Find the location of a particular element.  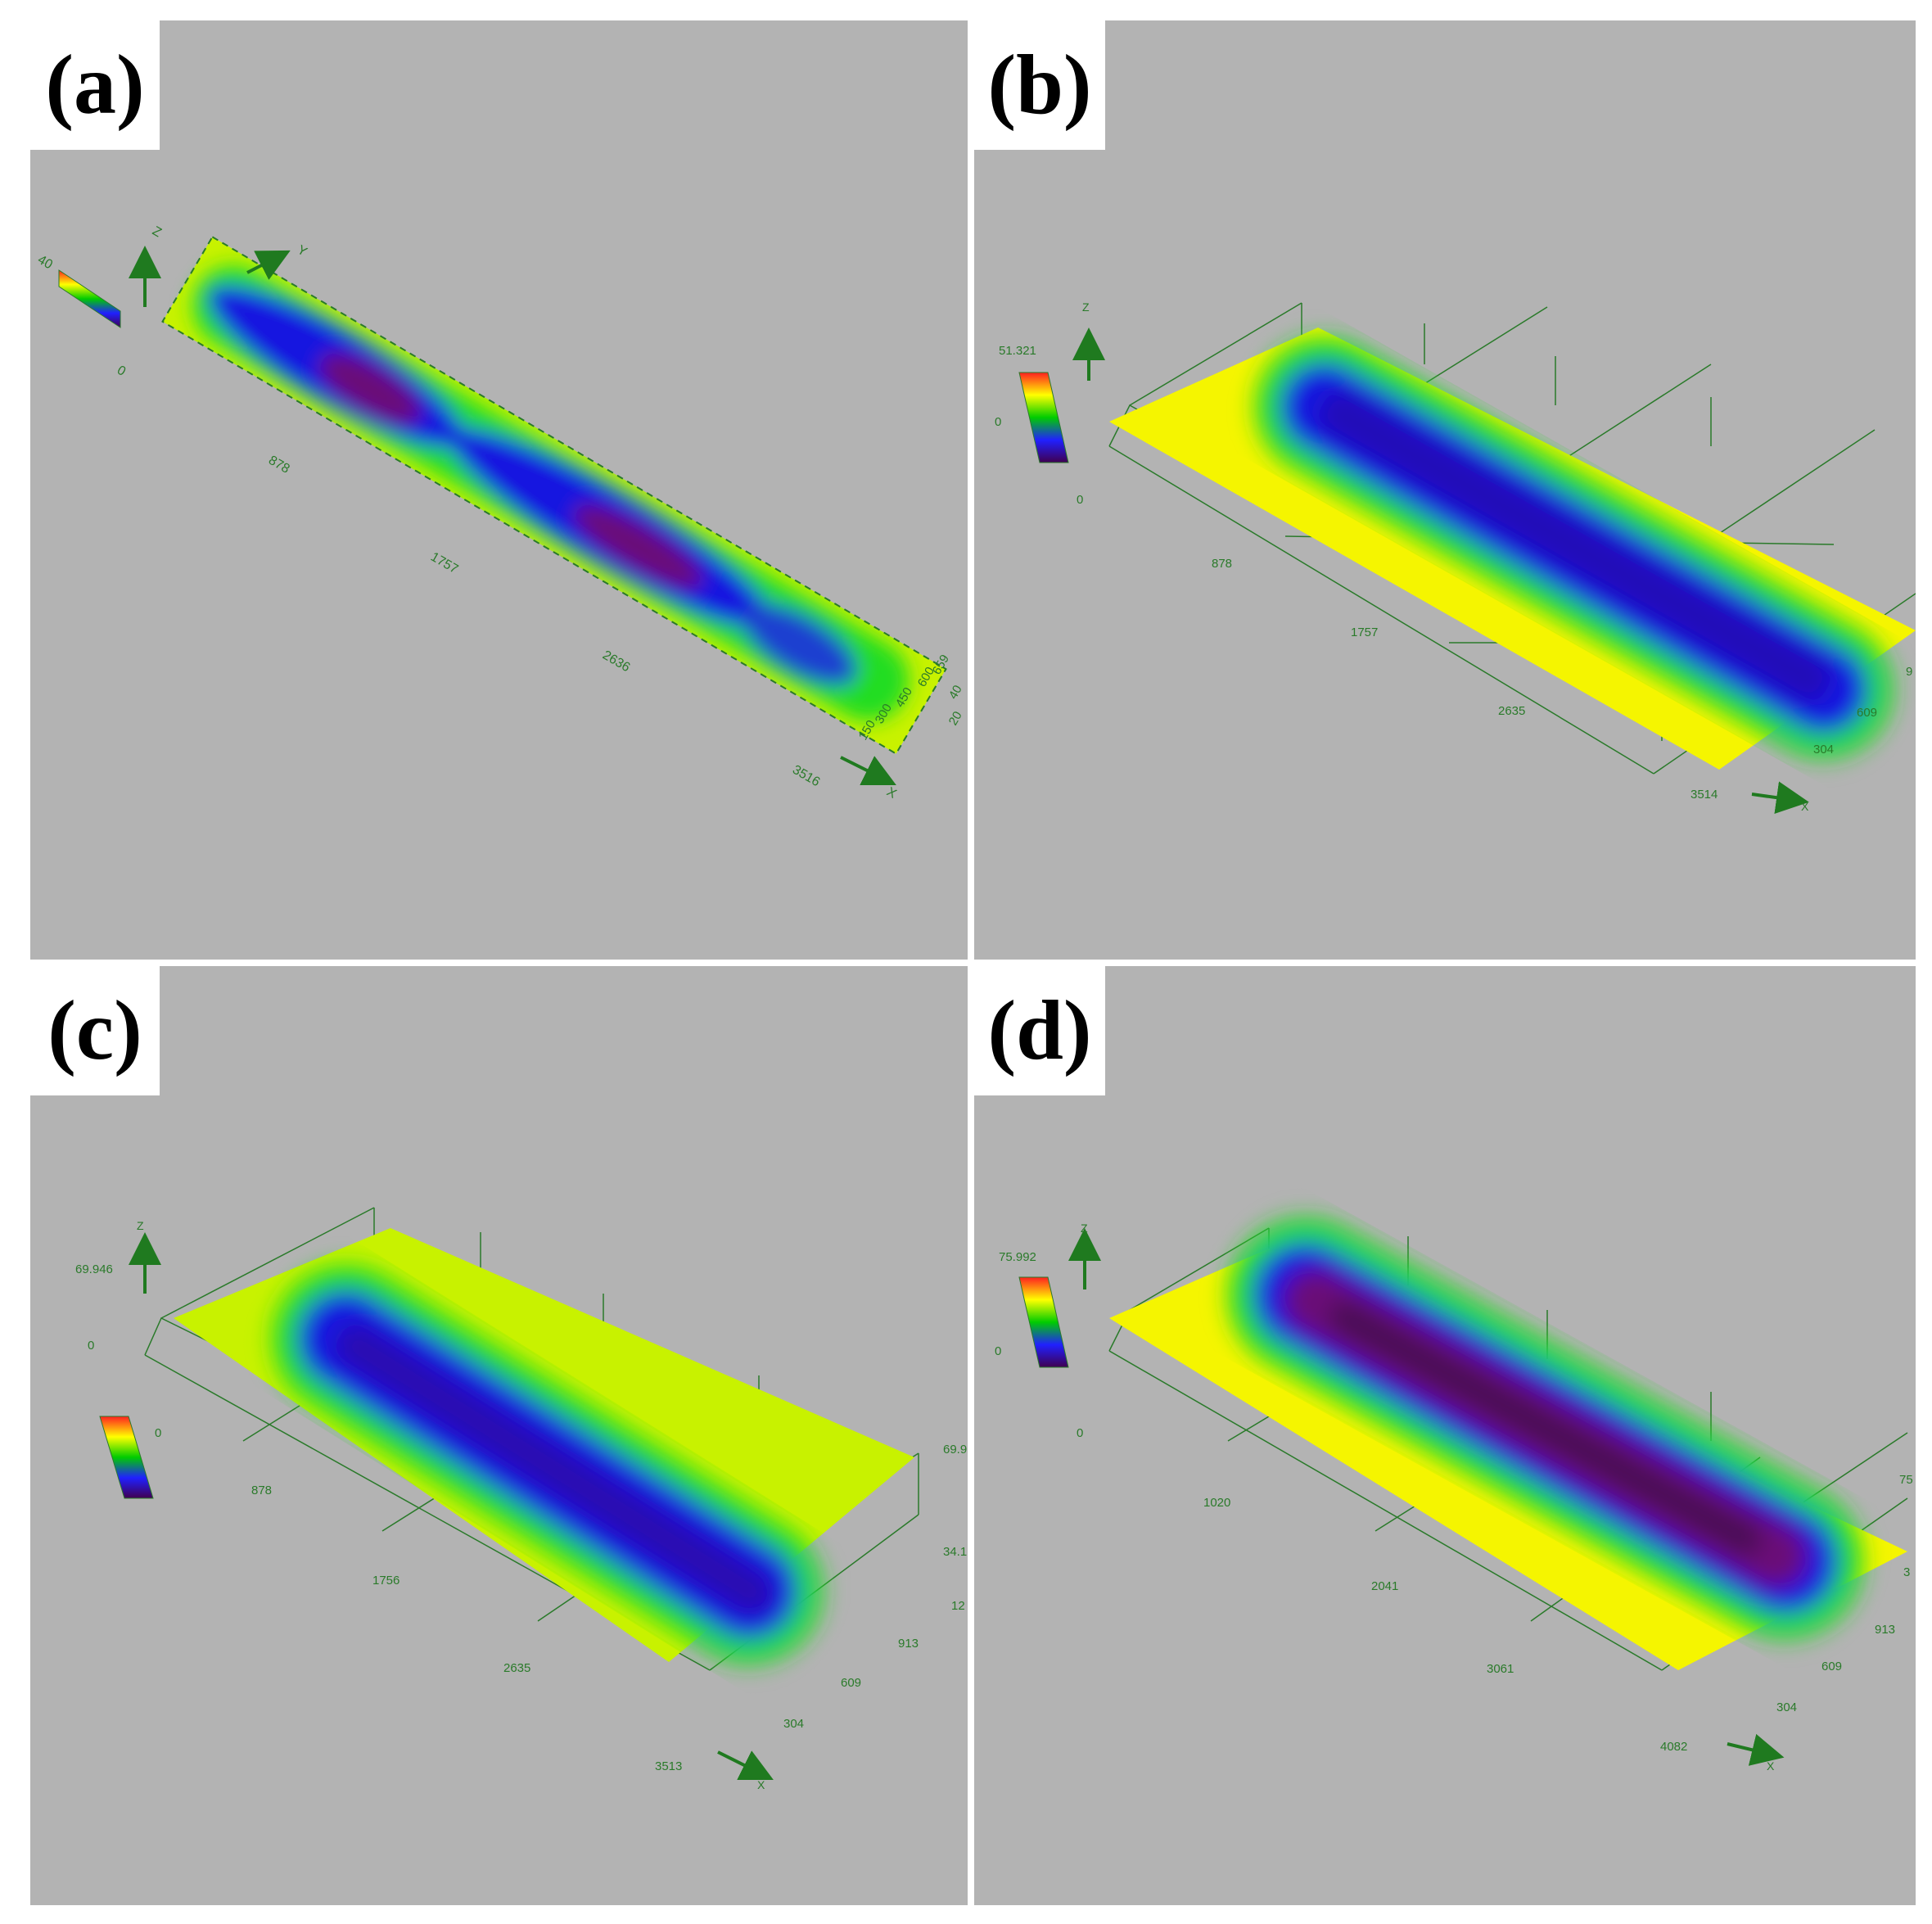

y-tick-c-2: 609 is located at coordinates (851, 1683).